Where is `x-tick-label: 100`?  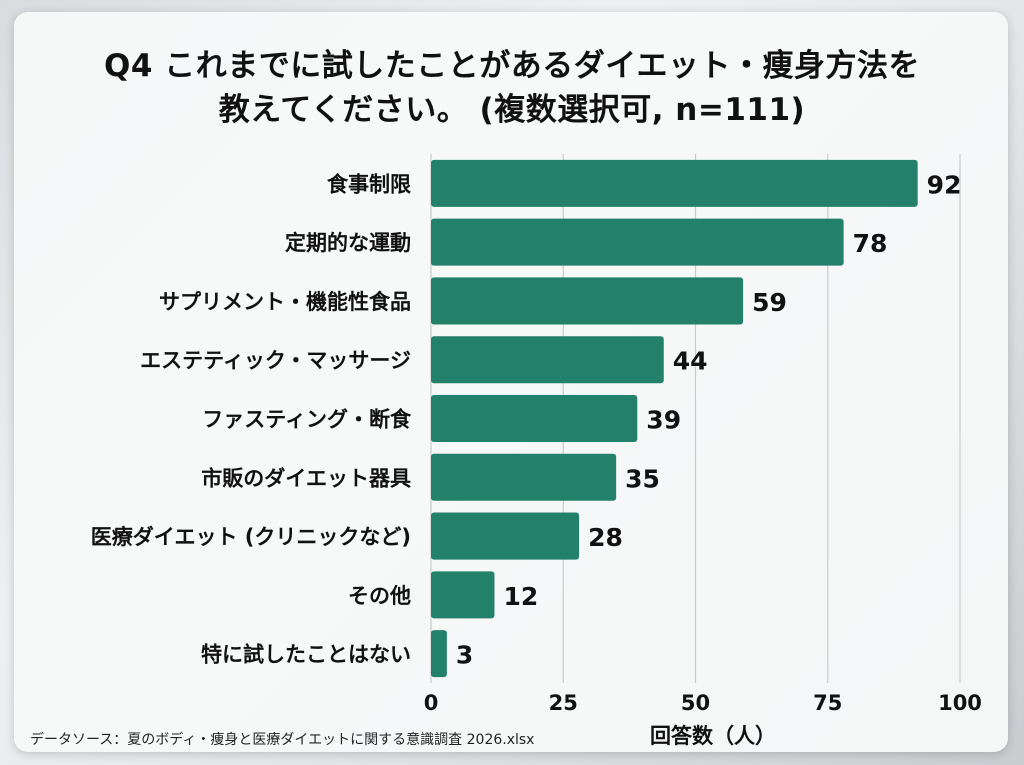 x-tick-label: 100 is located at coordinates (960, 703).